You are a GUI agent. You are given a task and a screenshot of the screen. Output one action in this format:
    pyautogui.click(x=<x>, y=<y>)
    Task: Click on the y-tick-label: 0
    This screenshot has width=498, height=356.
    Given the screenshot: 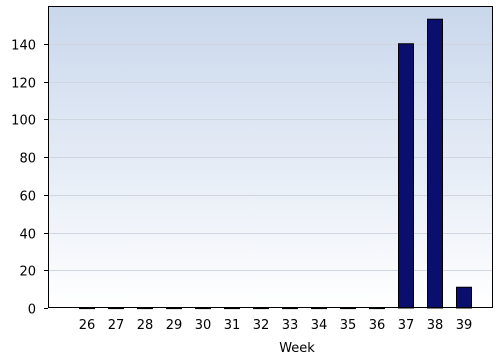 What is the action you would take?
    pyautogui.click(x=32, y=310)
    